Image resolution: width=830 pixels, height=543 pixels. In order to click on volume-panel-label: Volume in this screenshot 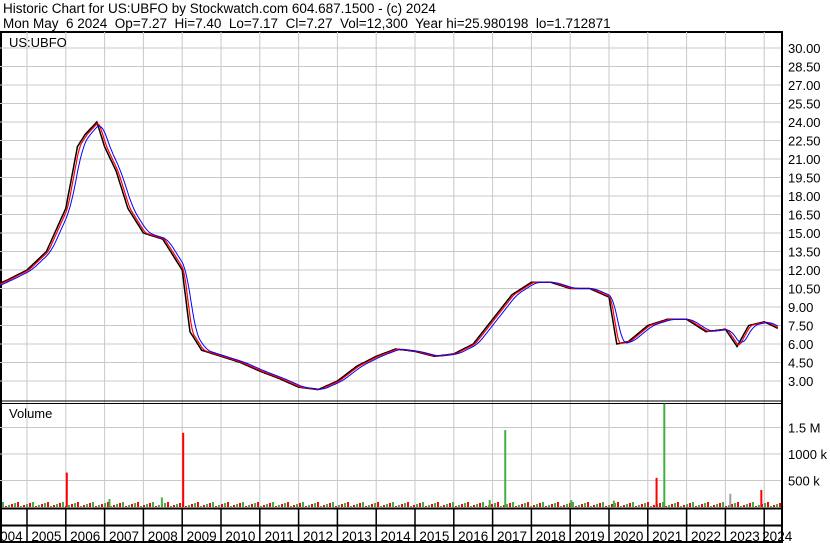, I will do `click(30, 413)`.